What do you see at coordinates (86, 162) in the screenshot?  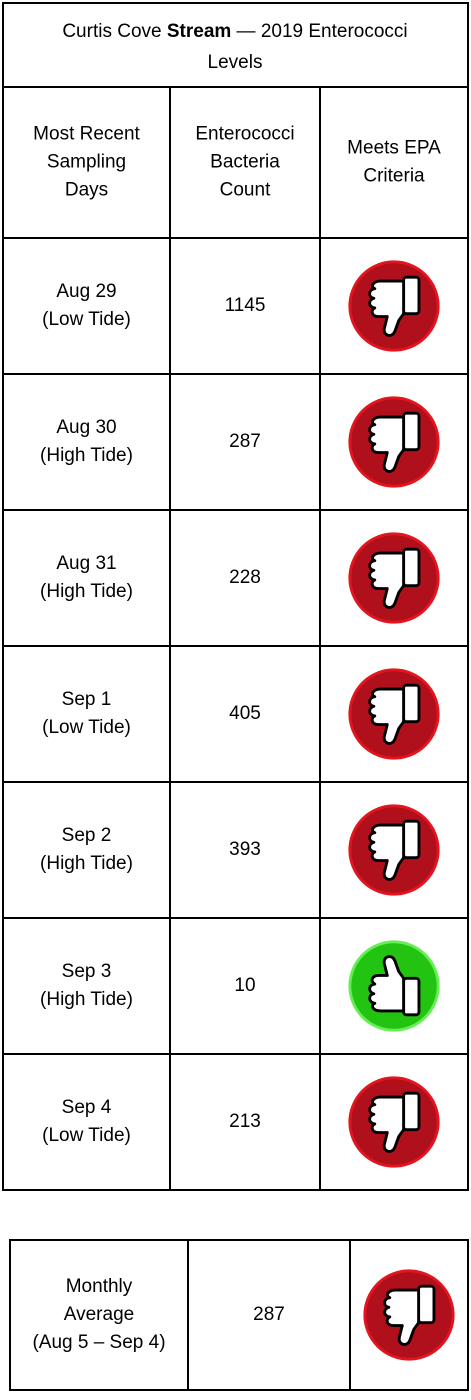 I see `header-text: Sampling` at bounding box center [86, 162].